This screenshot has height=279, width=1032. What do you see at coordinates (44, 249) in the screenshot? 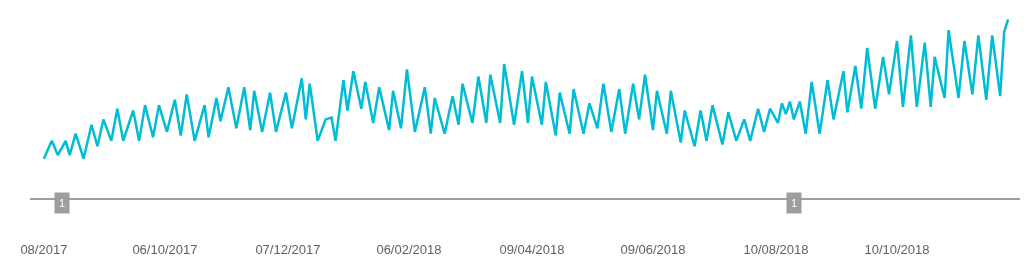
I see `x-tick-label: 08/2017` at bounding box center [44, 249].